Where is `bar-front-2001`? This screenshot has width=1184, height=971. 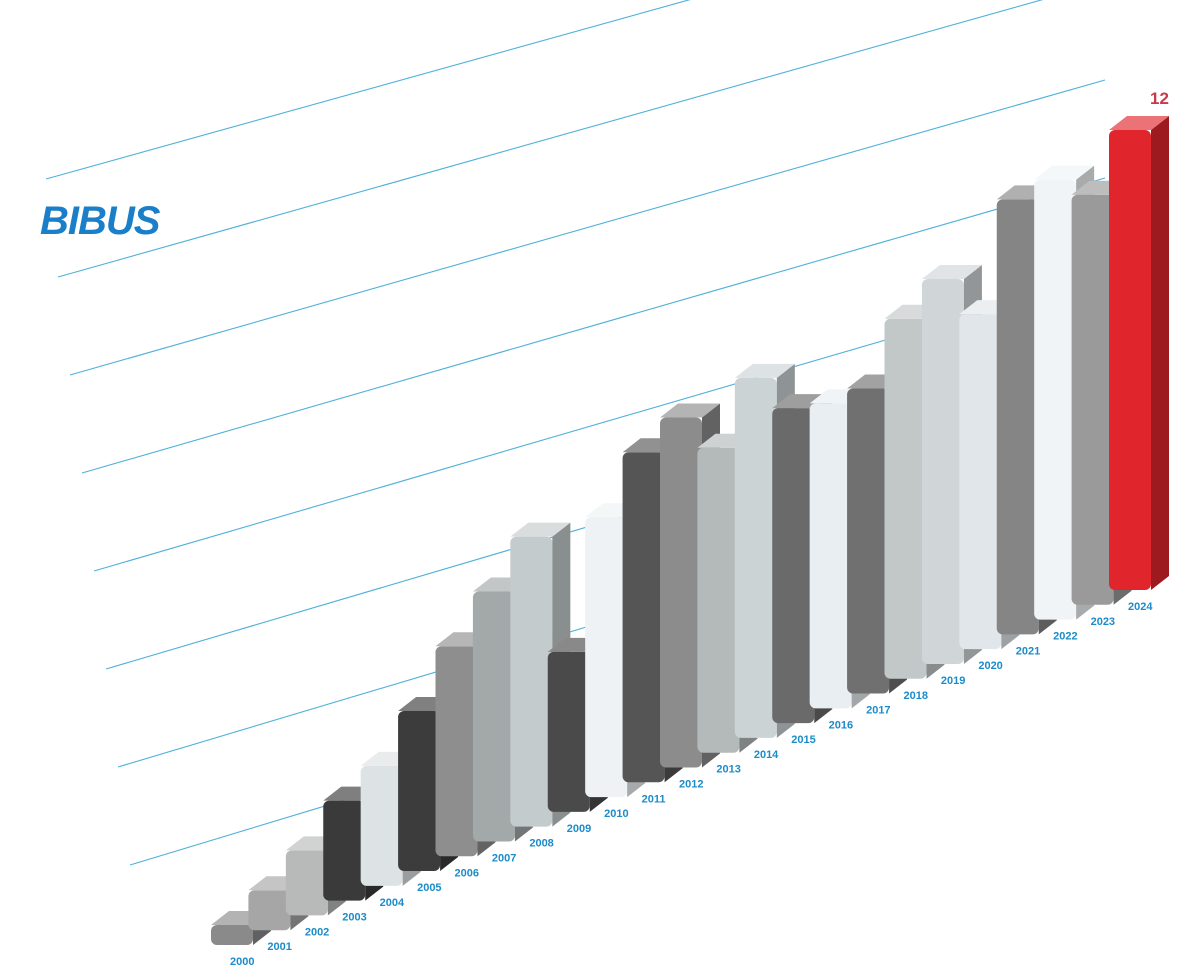
bar-front-2001 is located at coordinates (269, 910).